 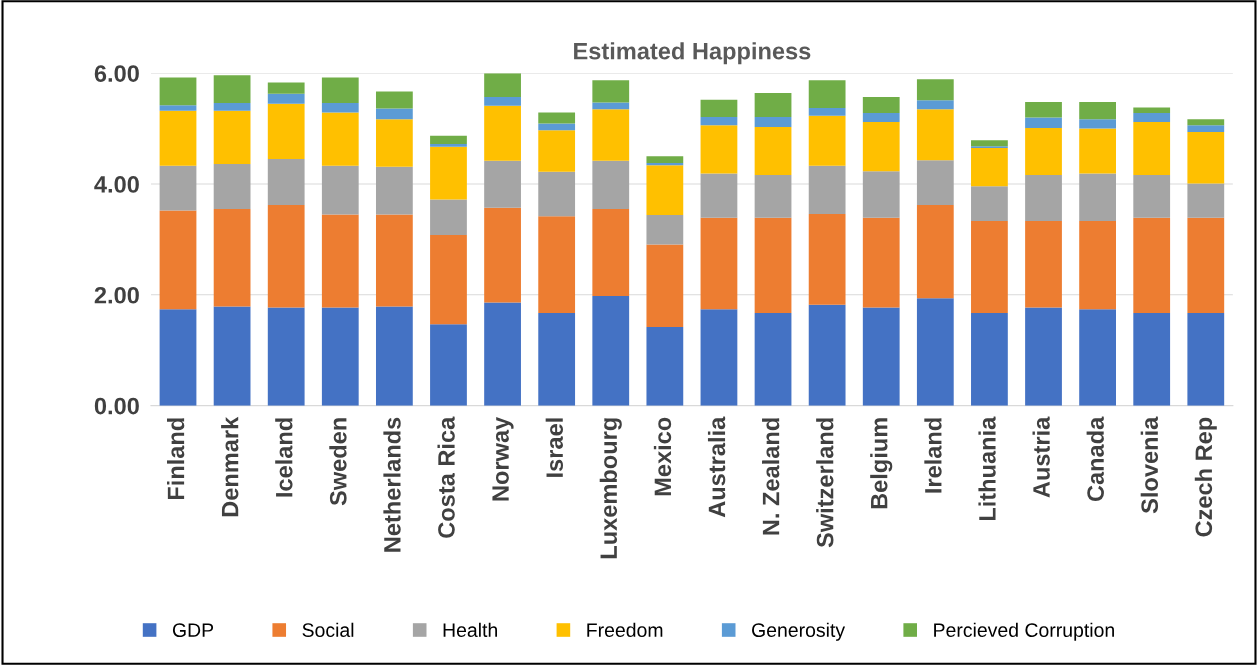 What do you see at coordinates (1205, 477) in the screenshot?
I see `x-tick-label: Czech Rep` at bounding box center [1205, 477].